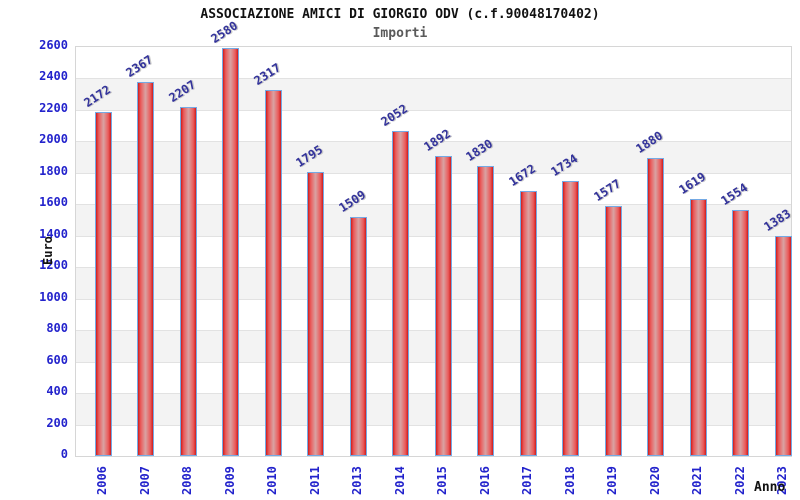  I want to click on y-axis-tick: 1600, so click(53, 202).